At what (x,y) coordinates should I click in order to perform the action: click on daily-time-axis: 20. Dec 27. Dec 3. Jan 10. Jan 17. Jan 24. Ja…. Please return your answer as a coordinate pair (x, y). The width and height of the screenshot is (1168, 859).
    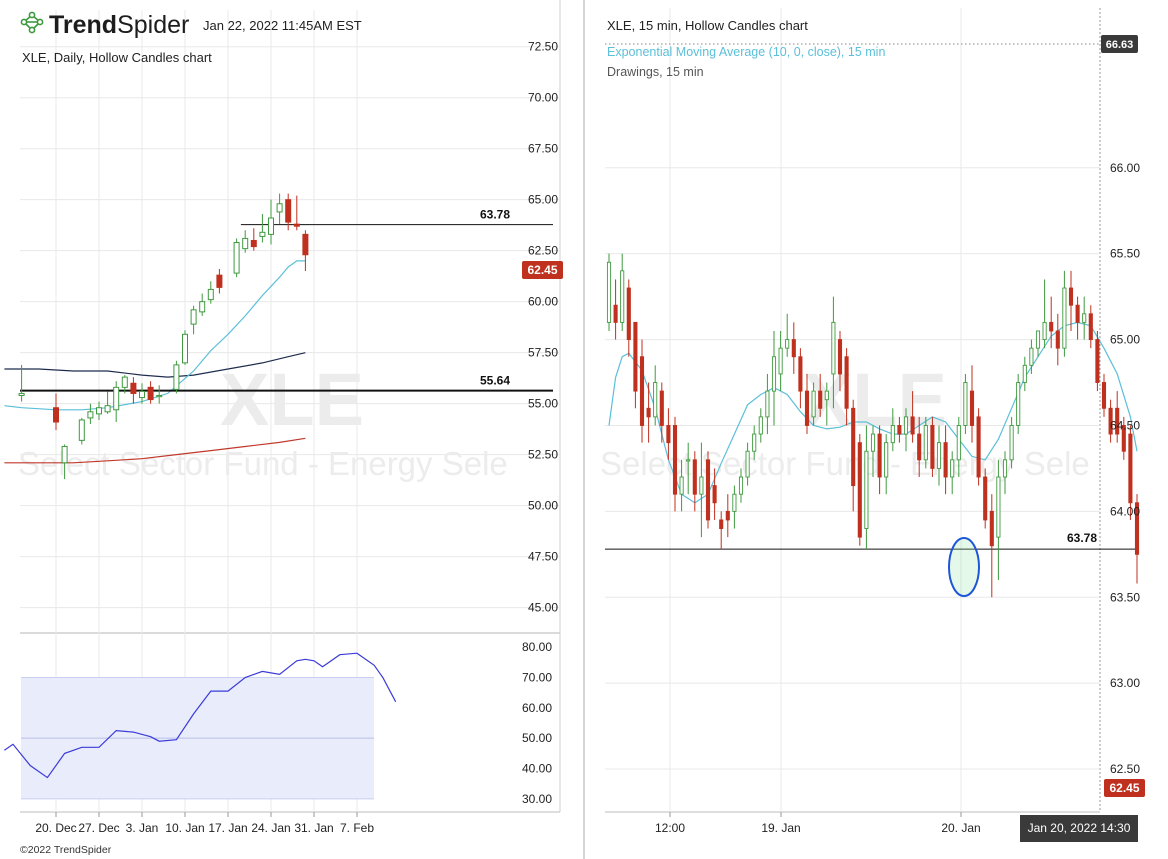
    Looking at the image, I should click on (204, 823).